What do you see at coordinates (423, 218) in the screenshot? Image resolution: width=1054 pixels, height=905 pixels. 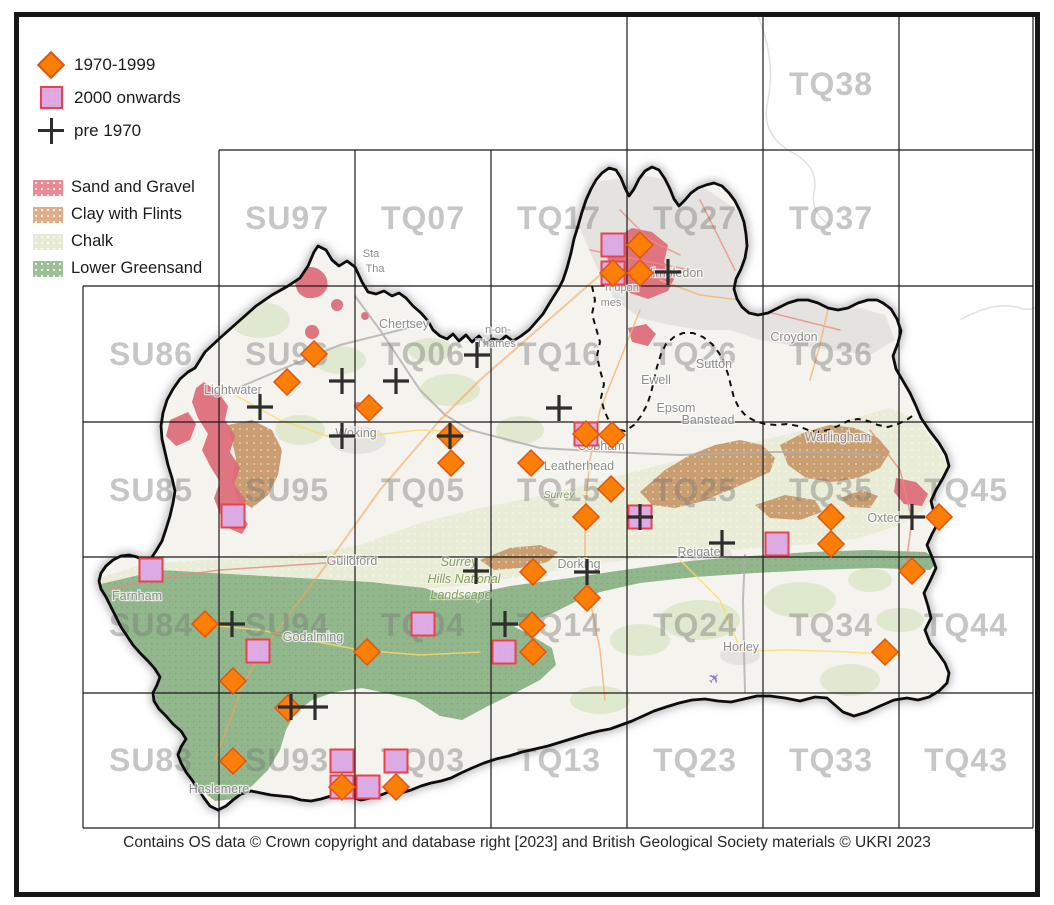 I see `grid-square-label: TQ07` at bounding box center [423, 218].